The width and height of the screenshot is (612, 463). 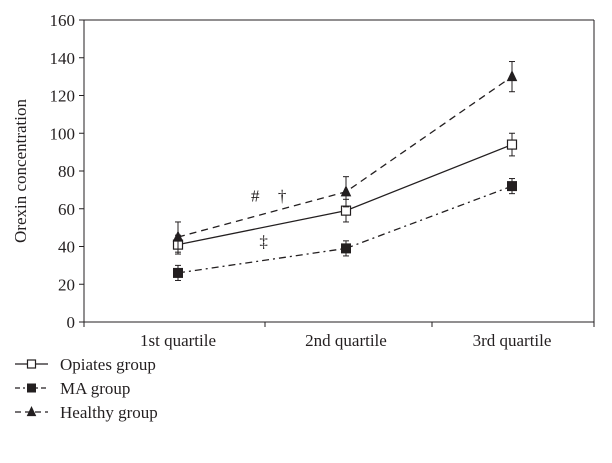 What do you see at coordinates (63, 20) in the screenshot?
I see `y-tick-label: 160` at bounding box center [63, 20].